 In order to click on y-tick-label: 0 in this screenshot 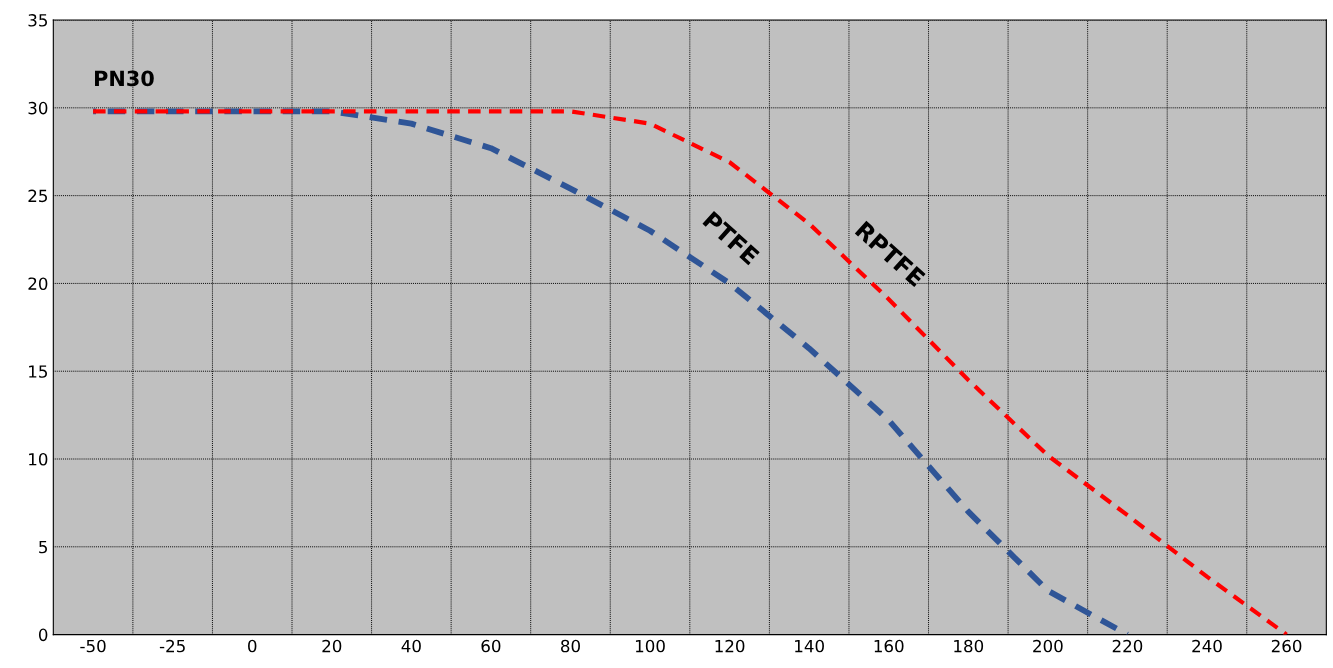, I will do `click(43, 635)`.